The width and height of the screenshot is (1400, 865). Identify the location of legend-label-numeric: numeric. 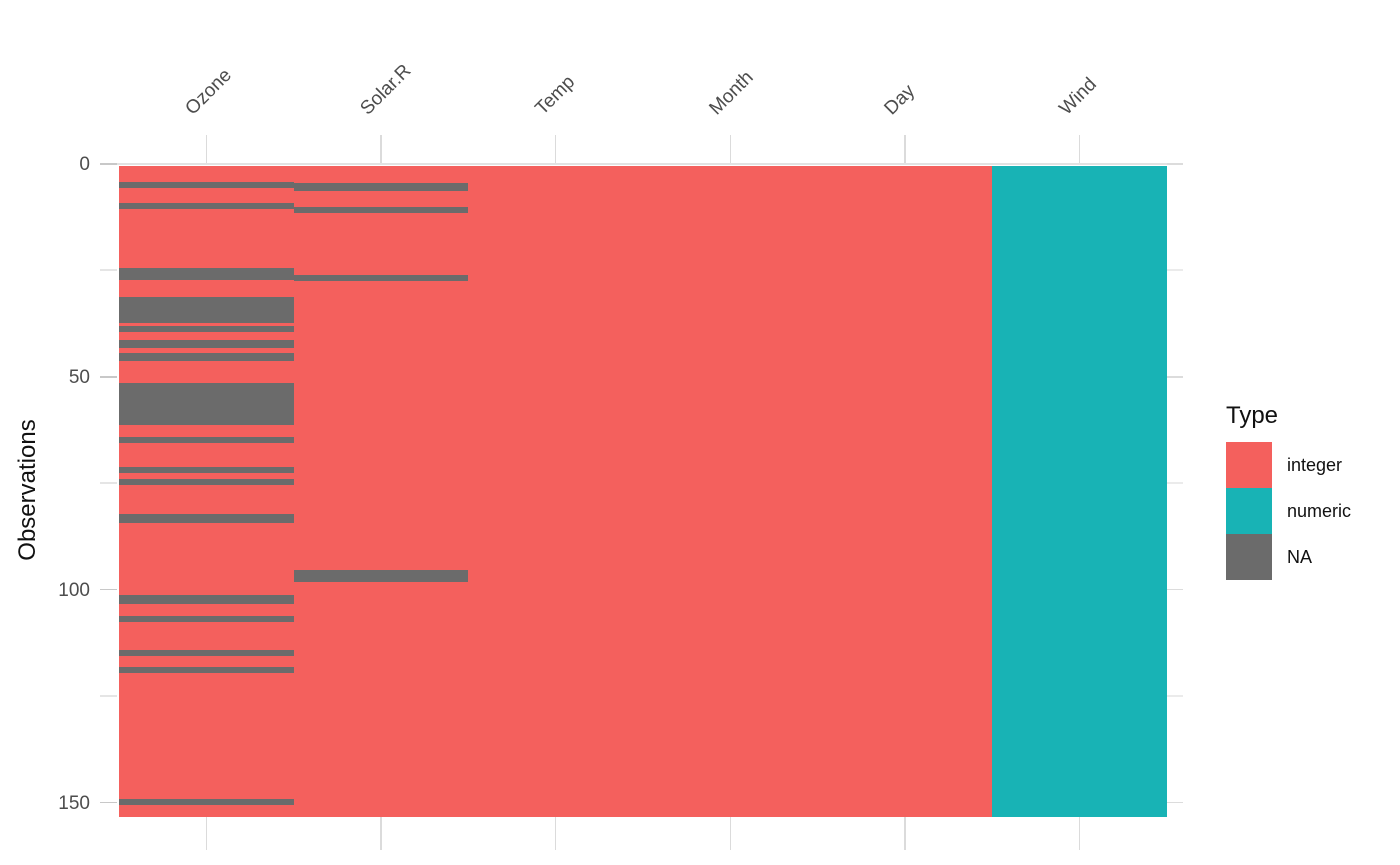
(1319, 510).